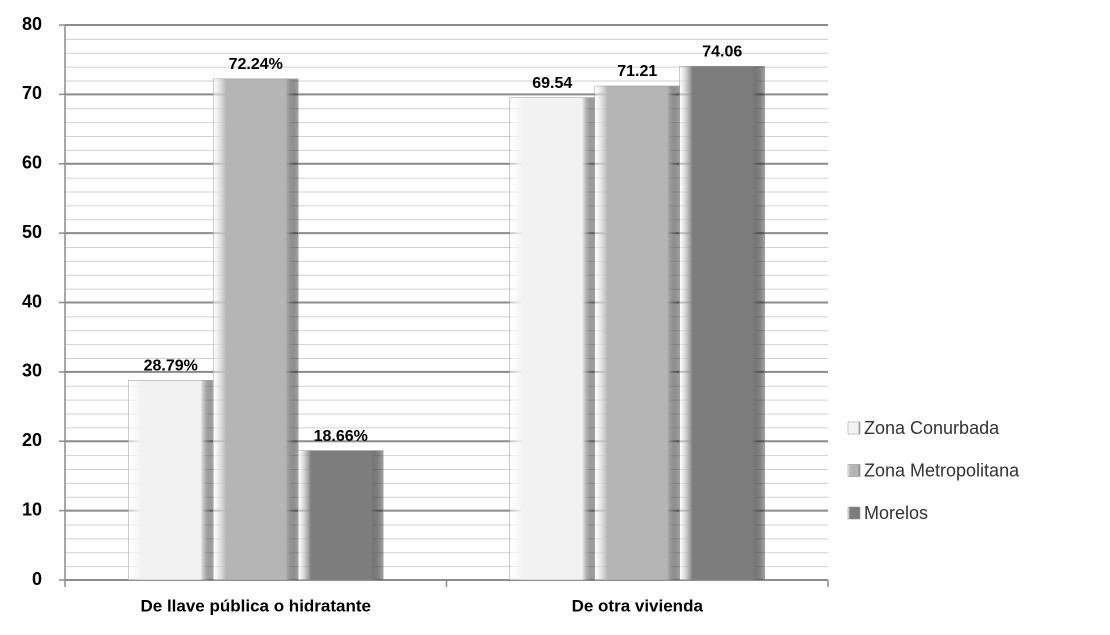 This screenshot has width=1110, height=635. I want to click on x-tick-label: De llave pública o hidratante, so click(255, 605).